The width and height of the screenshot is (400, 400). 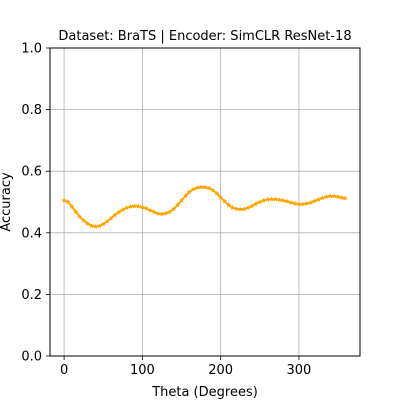 I want to click on x-tick-label: 100, so click(x=142, y=370).